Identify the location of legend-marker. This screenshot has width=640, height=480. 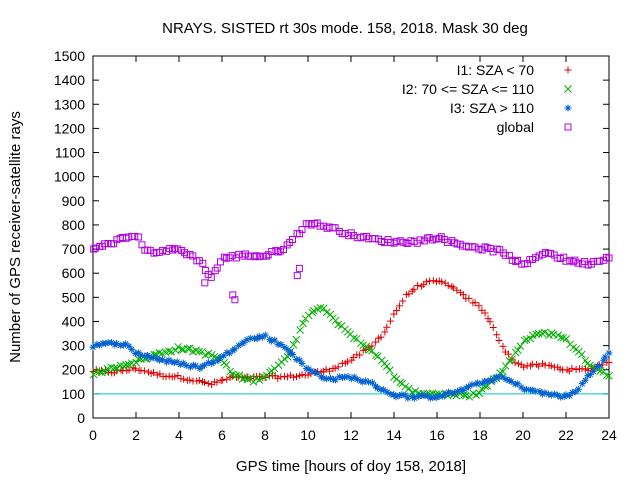
(568, 127).